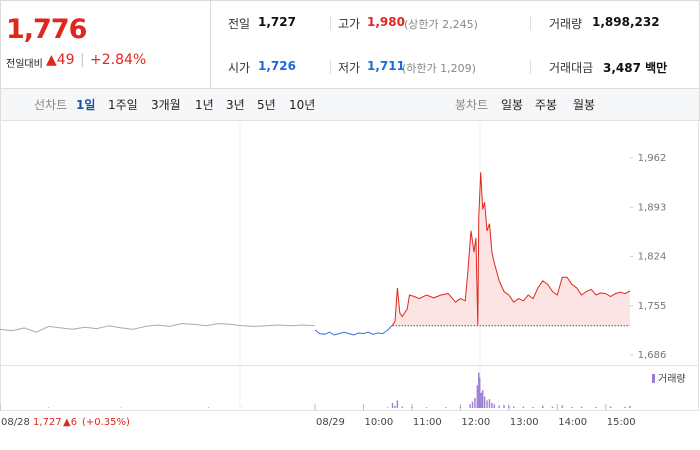 This screenshot has width=700, height=450. What do you see at coordinates (652, 355) in the screenshot?
I see `y-tick-label: 1,686` at bounding box center [652, 355].